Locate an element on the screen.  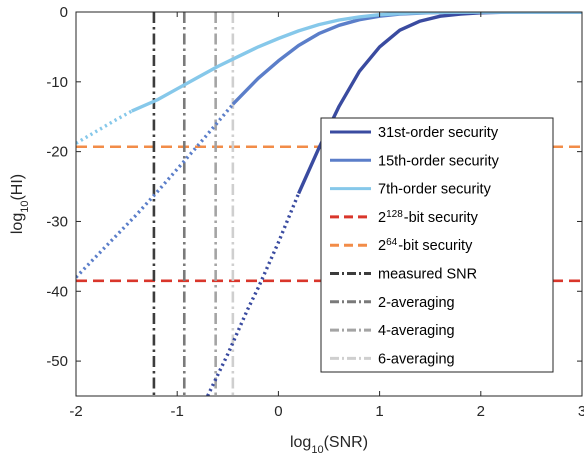
x-tick-label: -2 is located at coordinates (75, 411).